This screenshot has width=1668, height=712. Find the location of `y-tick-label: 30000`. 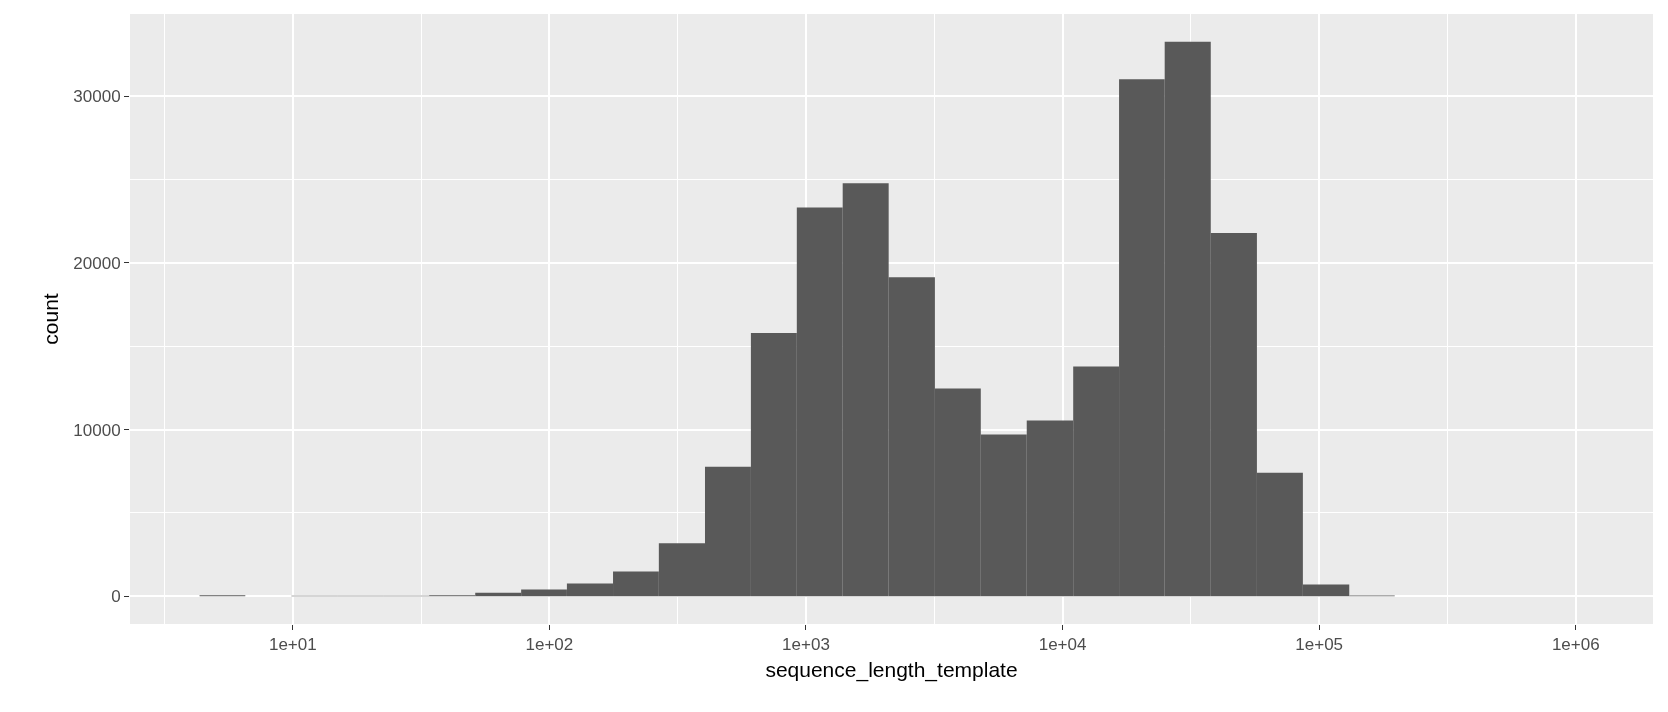

y-tick-label: 30000 is located at coordinates (97, 97).